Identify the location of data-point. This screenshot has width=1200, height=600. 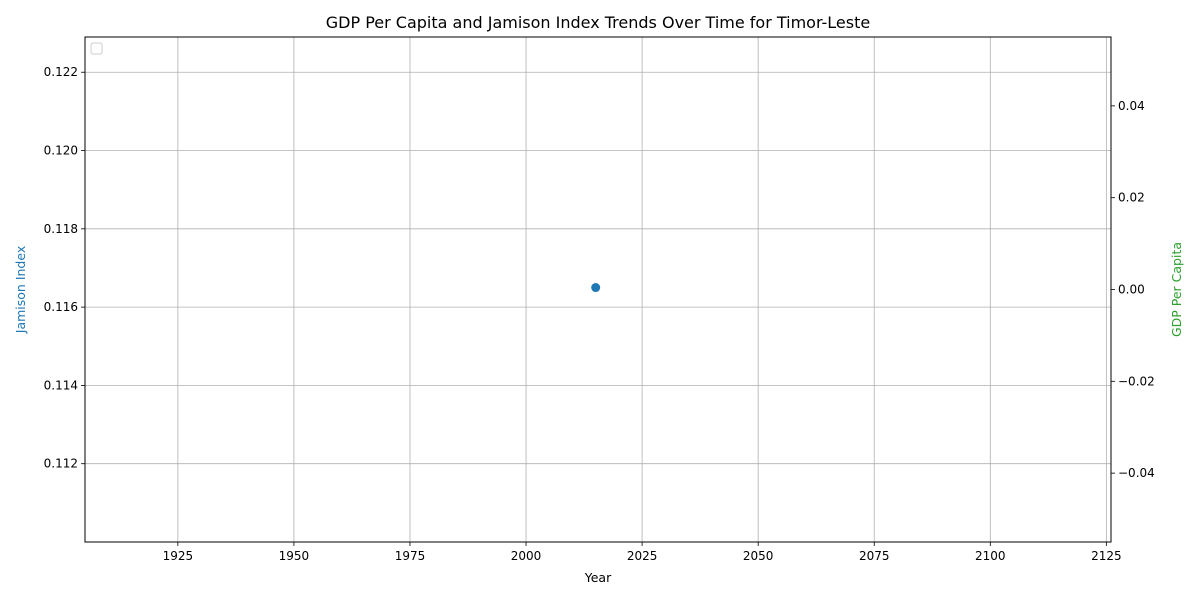
(596, 288).